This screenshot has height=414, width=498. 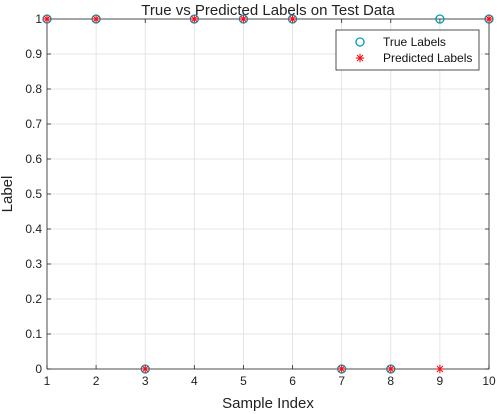 What do you see at coordinates (243, 381) in the screenshot?
I see `x-tick-label: 5` at bounding box center [243, 381].